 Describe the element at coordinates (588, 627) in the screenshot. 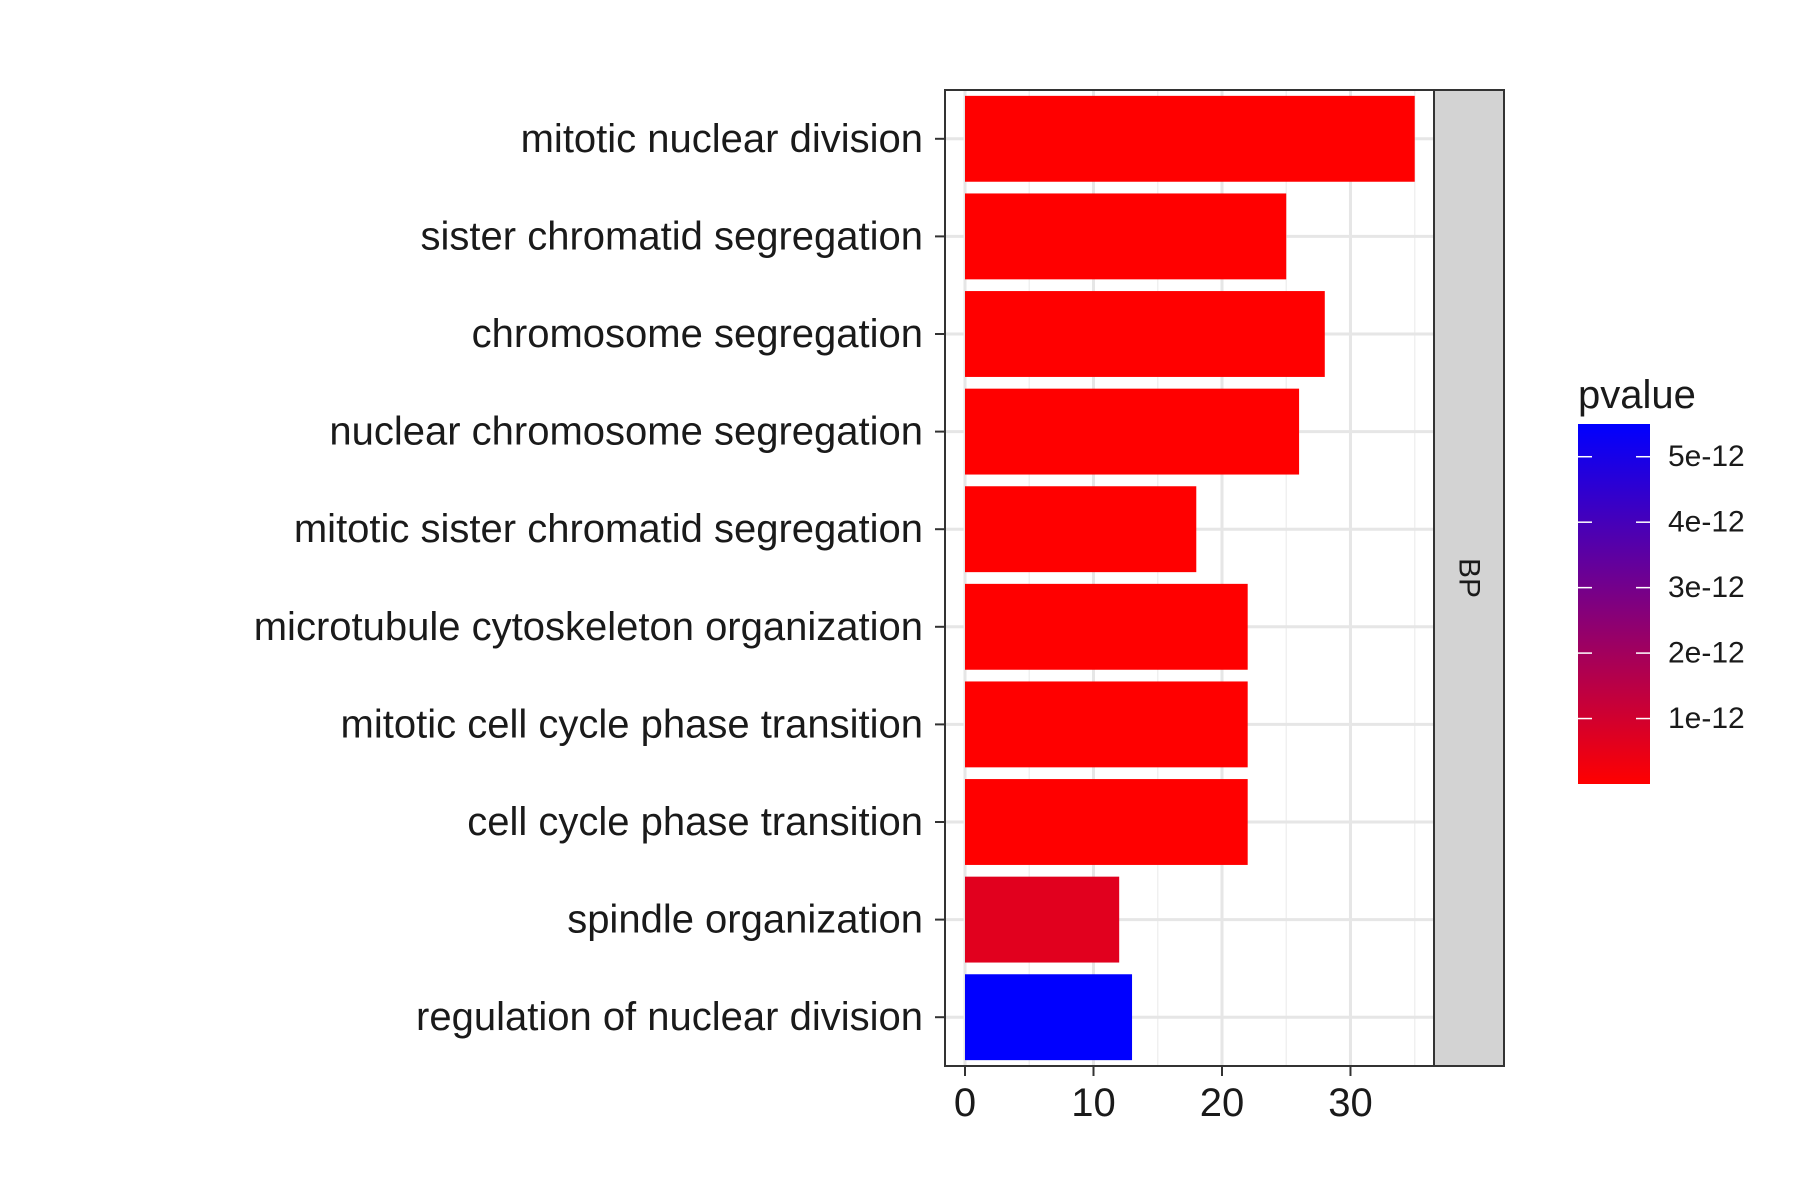

I see `category-label: microtubule cytoskeleton organization` at that location.